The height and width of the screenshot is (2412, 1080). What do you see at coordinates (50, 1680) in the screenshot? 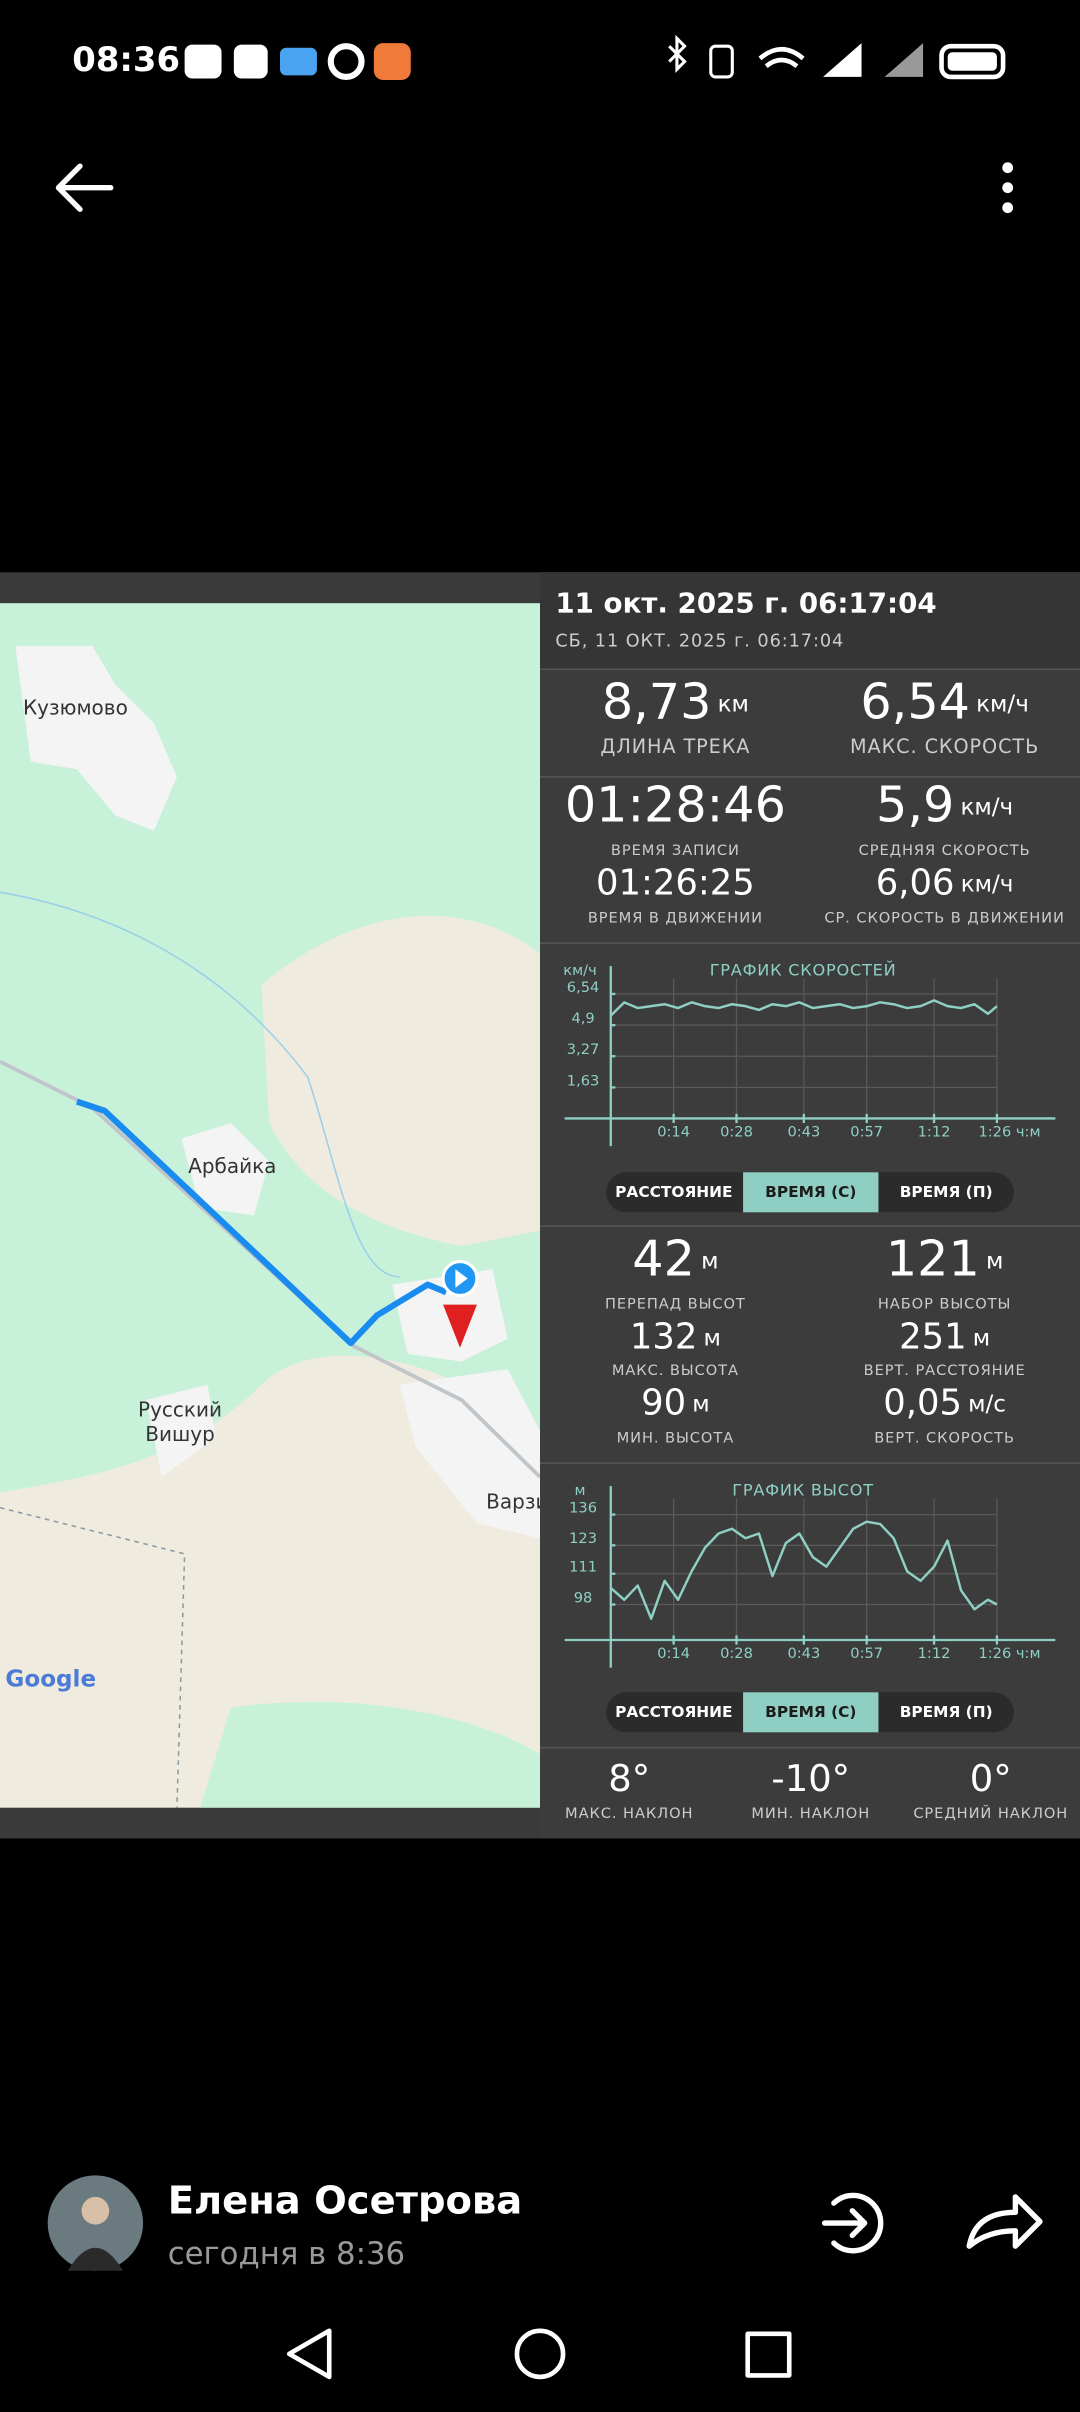
I see `map-attribution: Google` at bounding box center [50, 1680].